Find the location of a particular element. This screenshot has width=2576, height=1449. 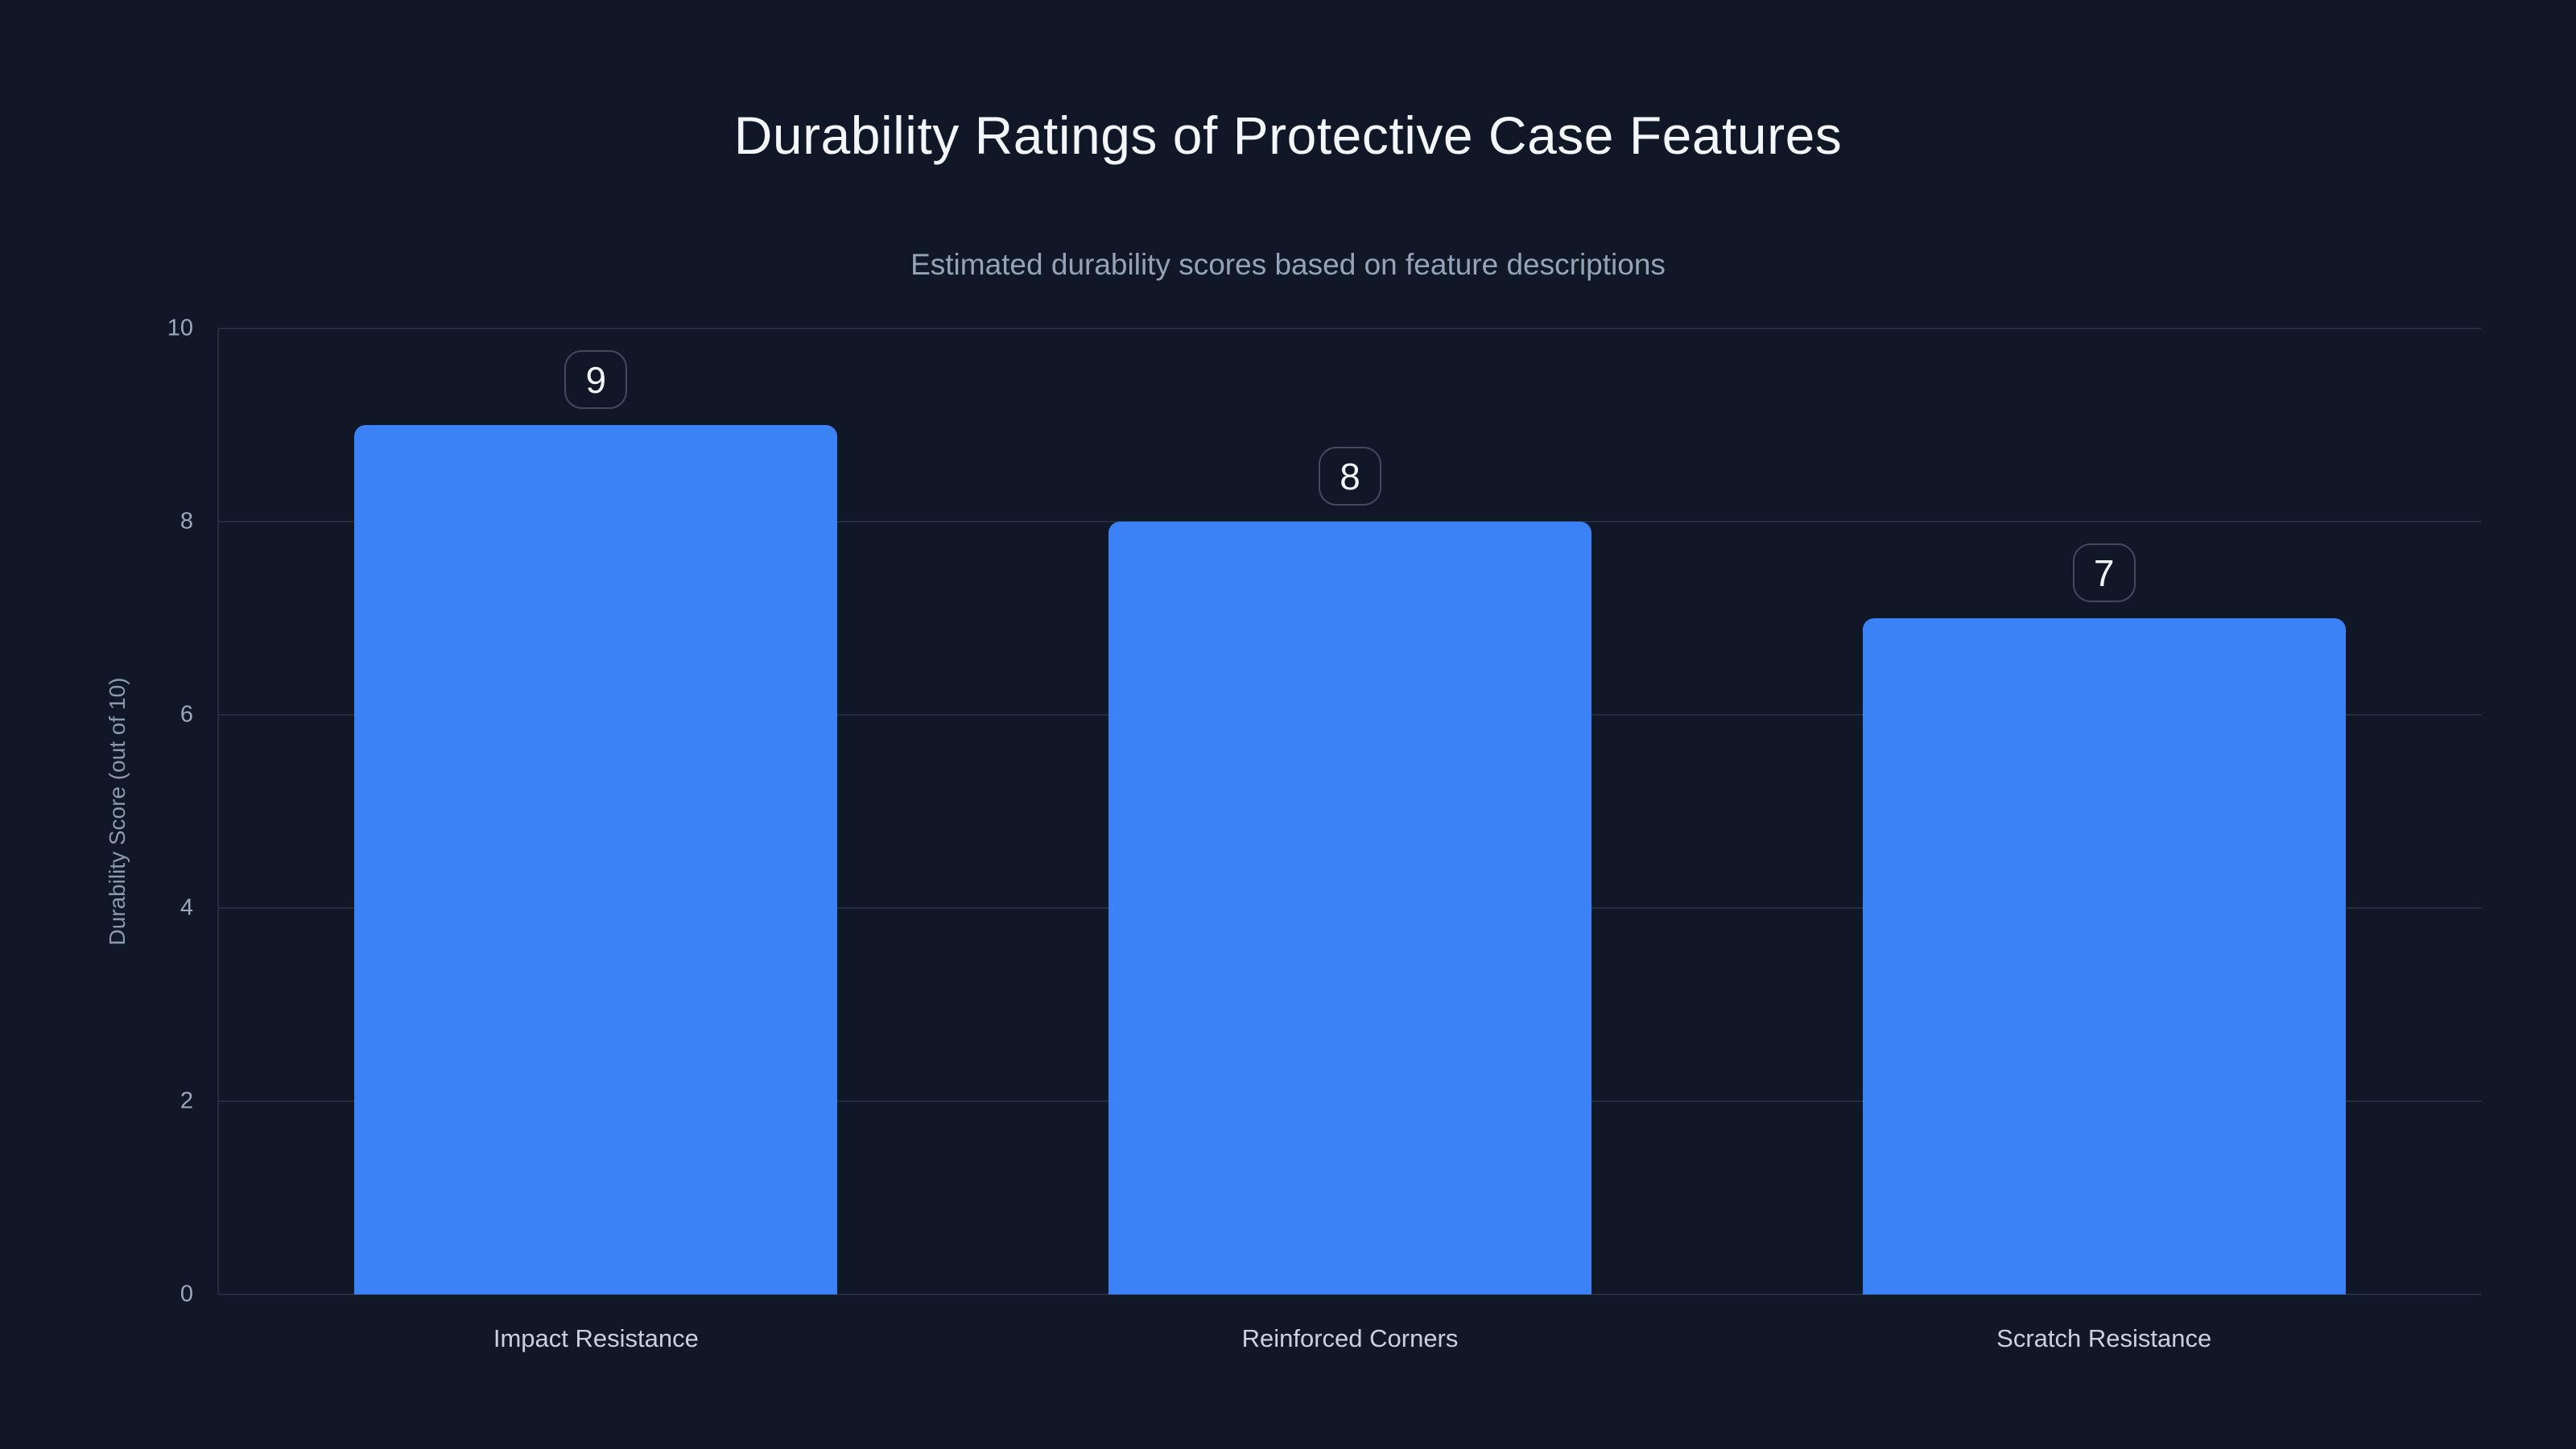

y-axis-tick-label: 2 is located at coordinates (186, 1101).